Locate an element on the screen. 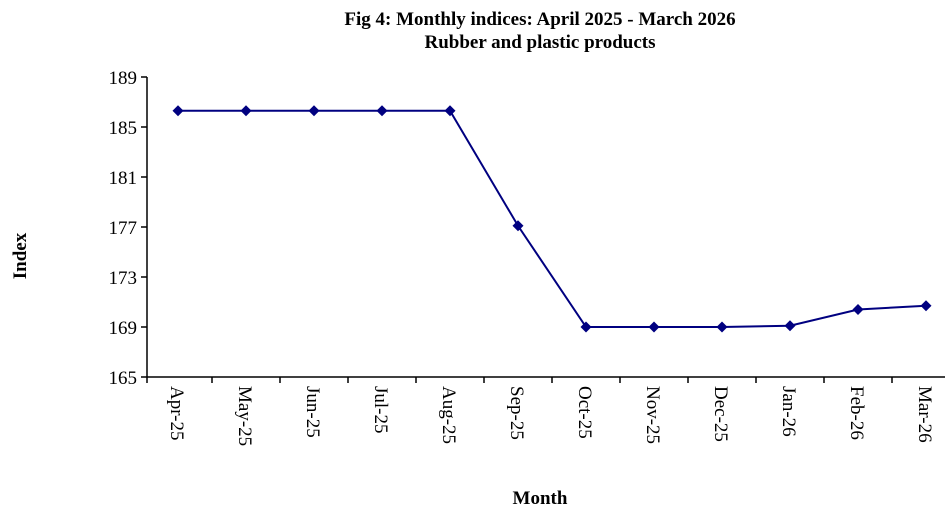 The image size is (950, 512). x-tick-label: Jun-25 is located at coordinates (312, 412).